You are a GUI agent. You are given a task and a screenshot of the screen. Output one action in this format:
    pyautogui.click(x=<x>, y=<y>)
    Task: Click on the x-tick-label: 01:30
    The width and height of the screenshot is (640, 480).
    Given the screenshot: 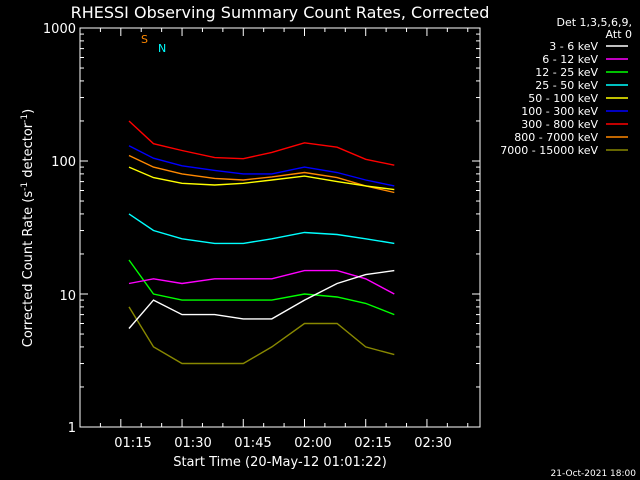 What is the action you would take?
    pyautogui.click(x=192, y=443)
    